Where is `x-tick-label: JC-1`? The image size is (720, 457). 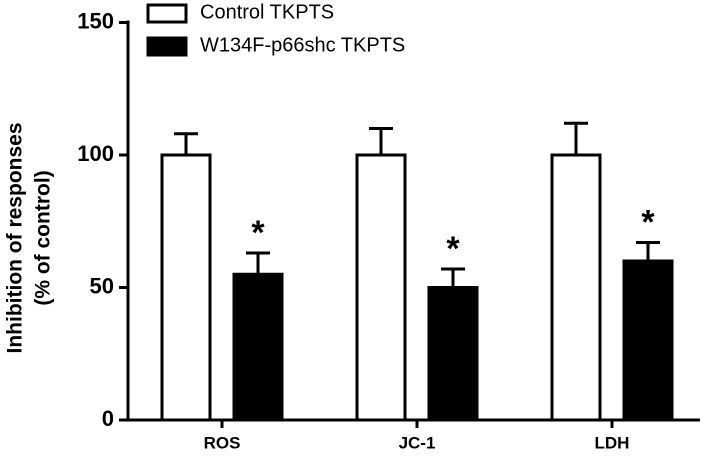
x-tick-label: JC-1 is located at coordinates (417, 442).